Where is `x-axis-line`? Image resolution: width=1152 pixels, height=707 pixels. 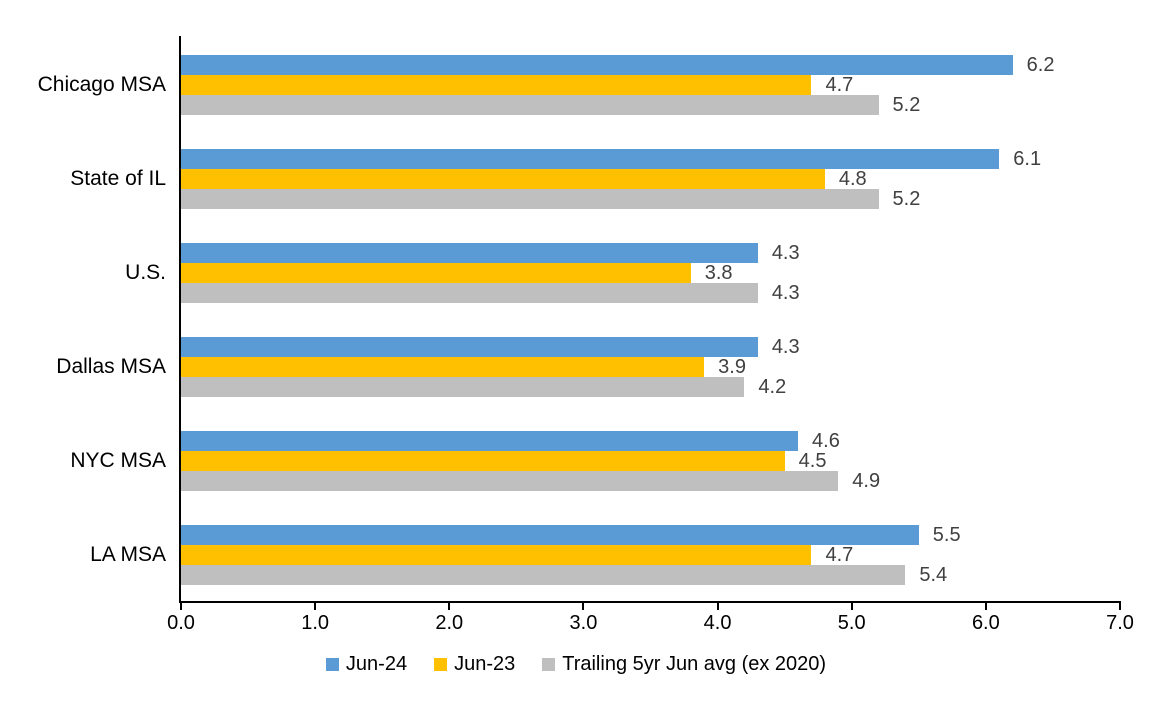
x-axis-line is located at coordinates (650, 602).